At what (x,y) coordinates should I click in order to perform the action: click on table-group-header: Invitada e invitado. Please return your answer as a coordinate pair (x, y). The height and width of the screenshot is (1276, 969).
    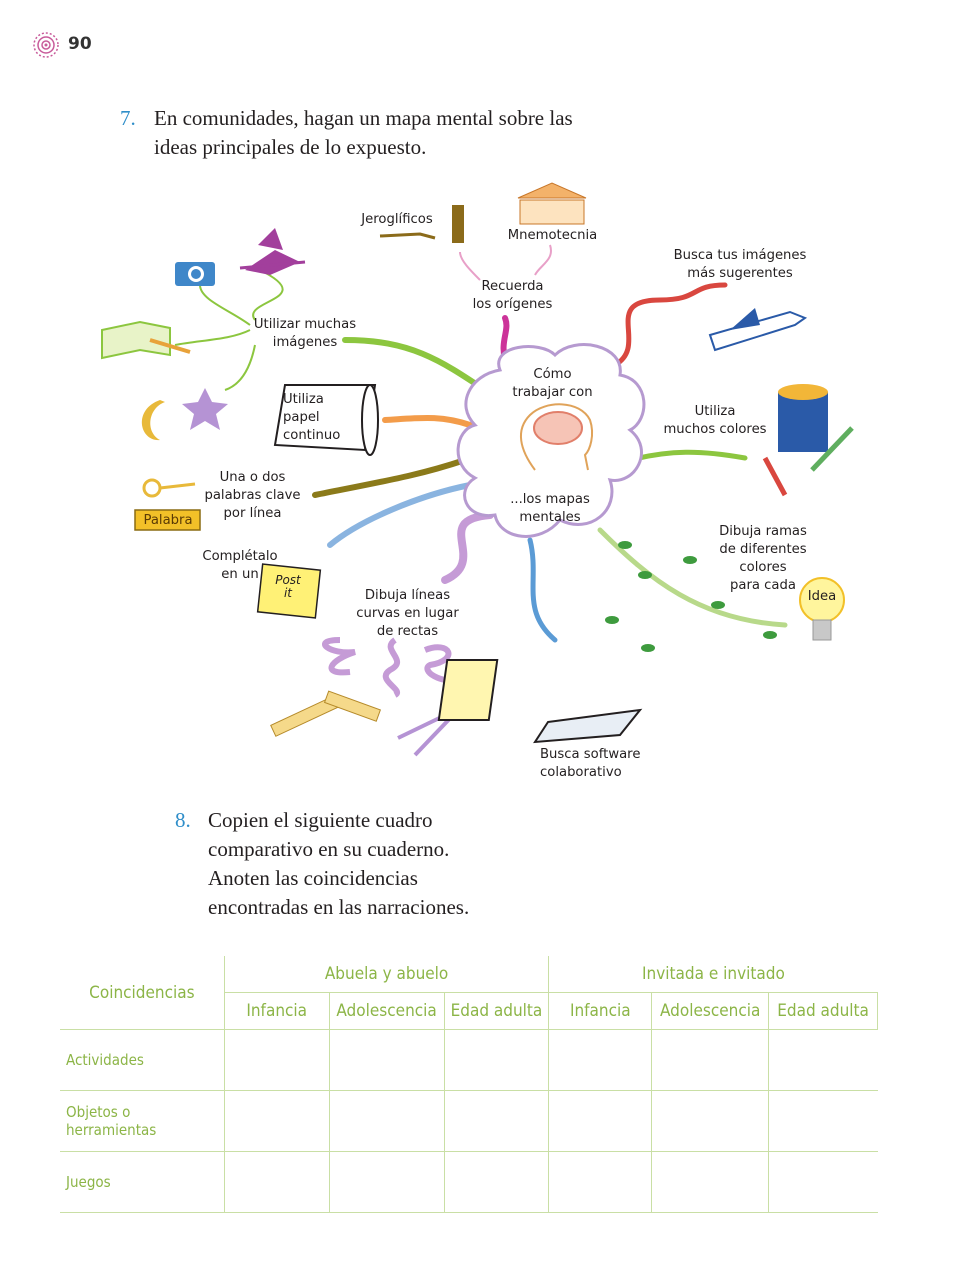
    Looking at the image, I should click on (713, 974).